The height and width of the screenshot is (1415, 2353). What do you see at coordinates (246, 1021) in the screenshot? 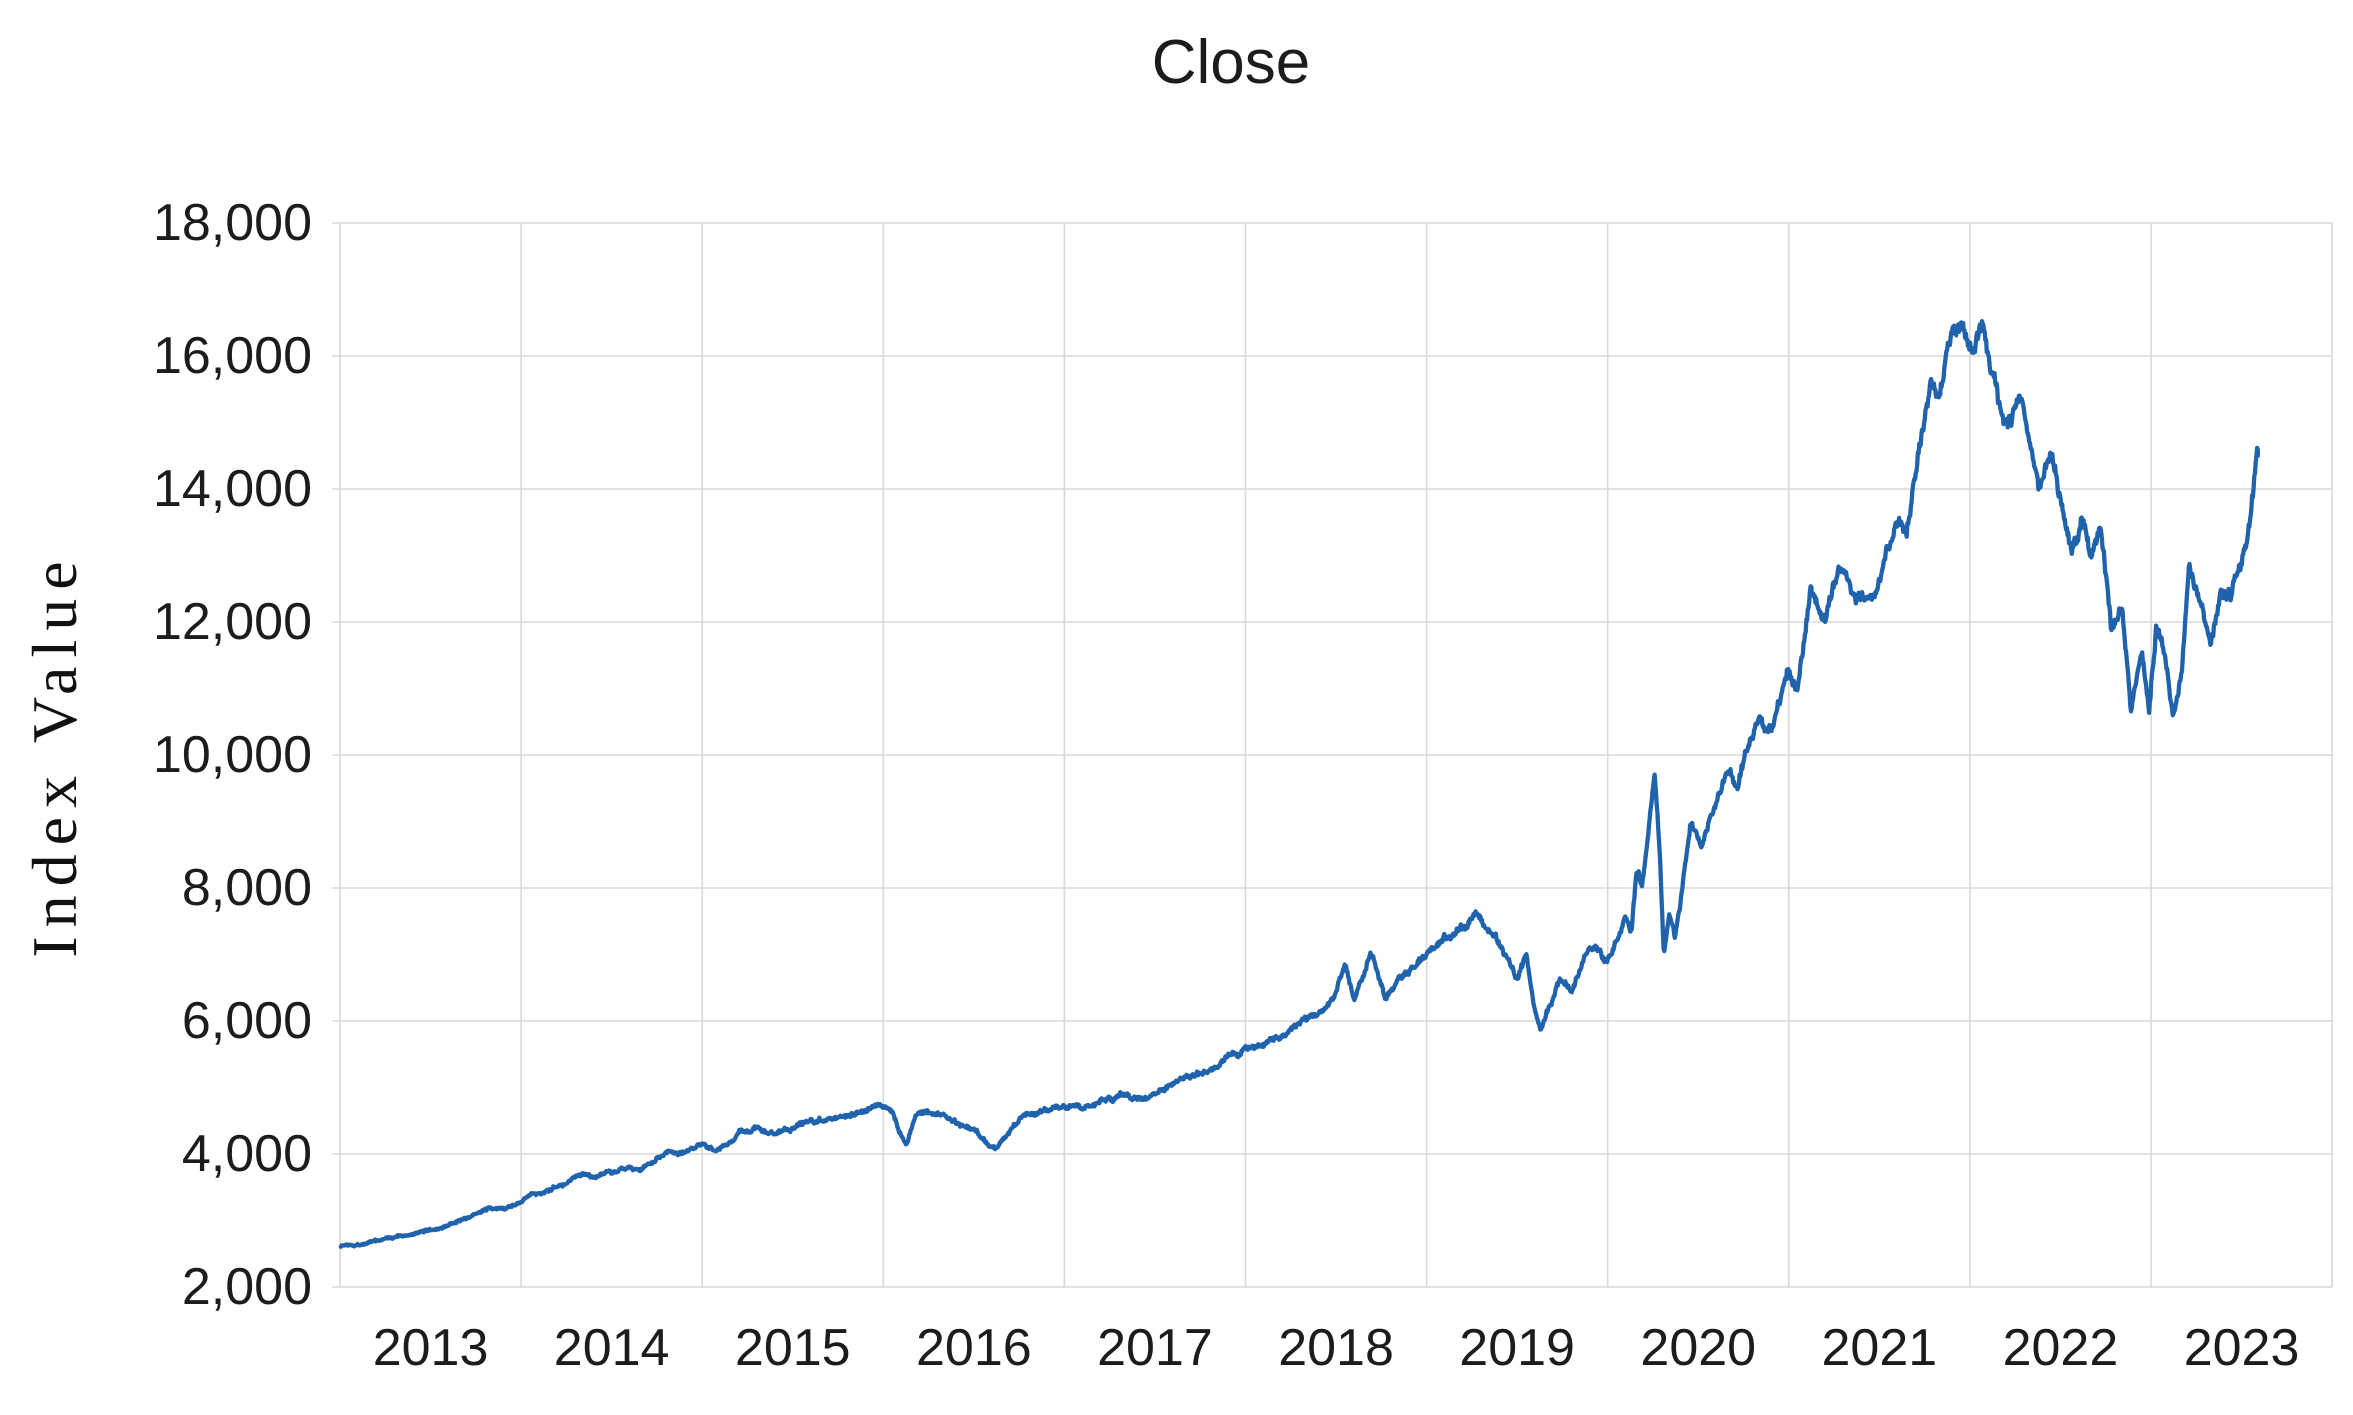
I see `y-tick-label: 6,000` at bounding box center [246, 1021].